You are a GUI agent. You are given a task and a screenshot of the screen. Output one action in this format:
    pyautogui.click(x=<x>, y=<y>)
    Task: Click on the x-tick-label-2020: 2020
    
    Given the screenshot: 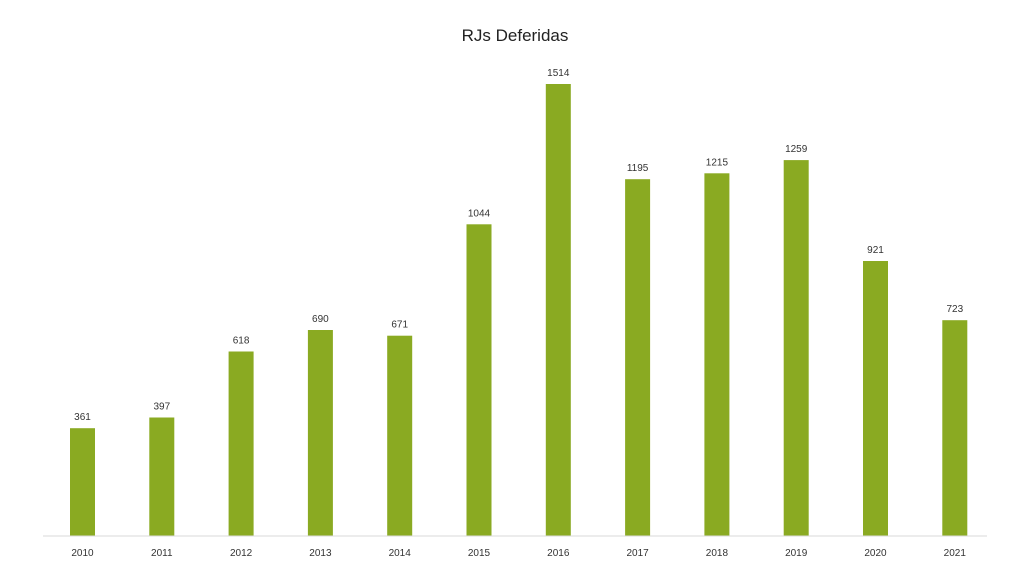 What is the action you would take?
    pyautogui.click(x=875, y=553)
    